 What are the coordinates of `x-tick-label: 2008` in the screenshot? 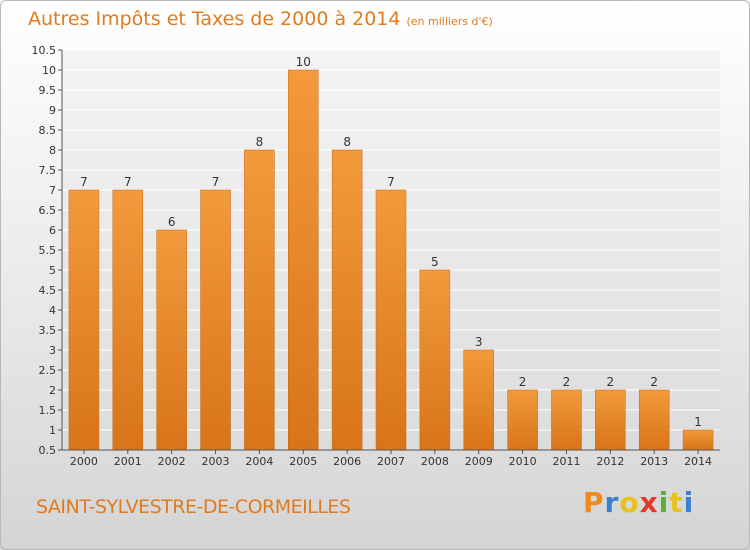 It's located at (435, 461).